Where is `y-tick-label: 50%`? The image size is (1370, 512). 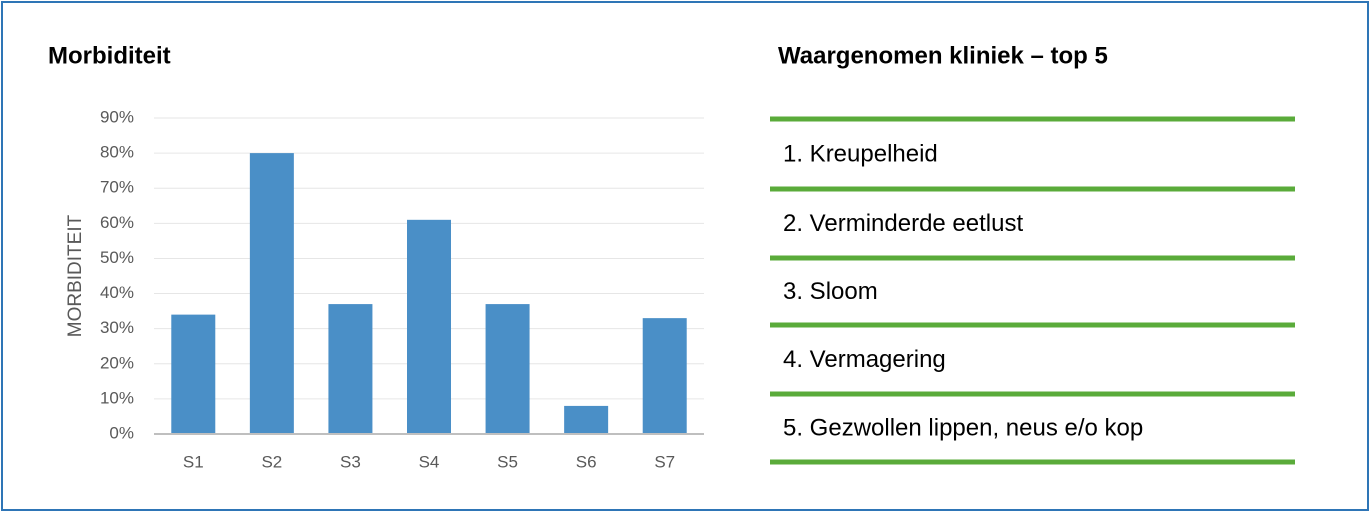
y-tick-label: 50% is located at coordinates (117, 257).